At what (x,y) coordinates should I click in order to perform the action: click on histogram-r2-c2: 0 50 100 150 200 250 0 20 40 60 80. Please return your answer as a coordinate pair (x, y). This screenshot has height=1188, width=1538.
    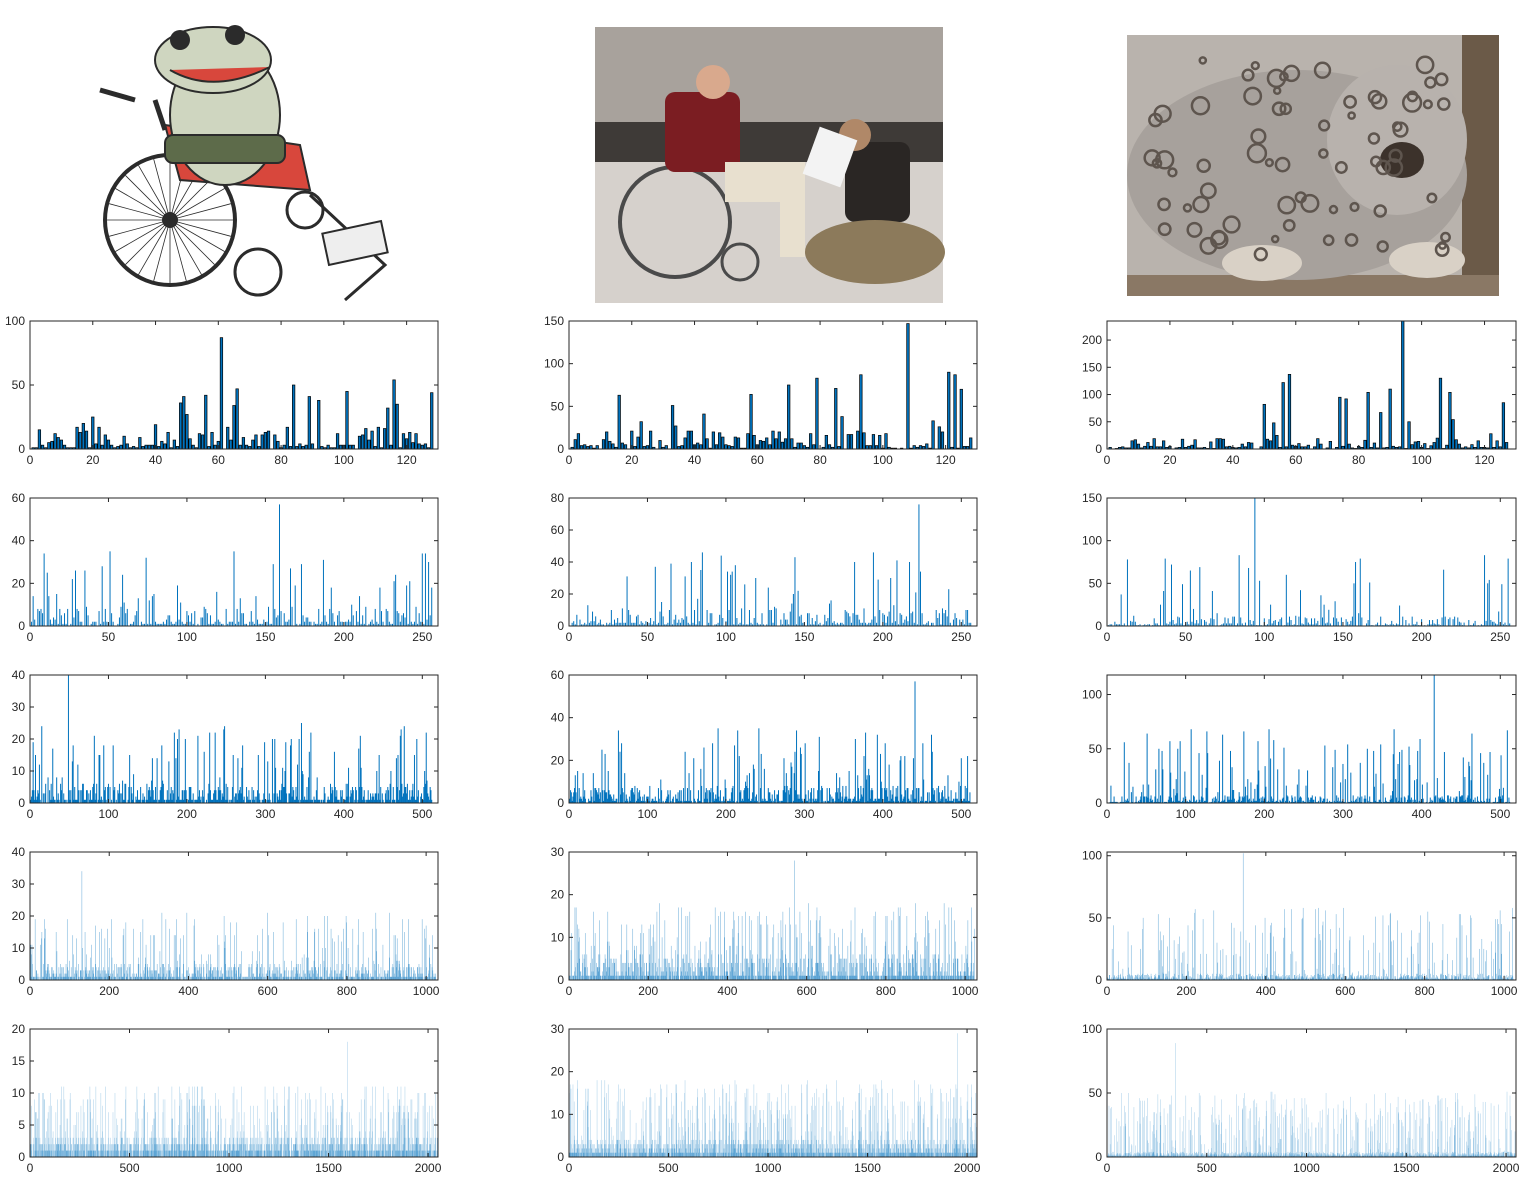
    Looking at the image, I should click on (764, 567).